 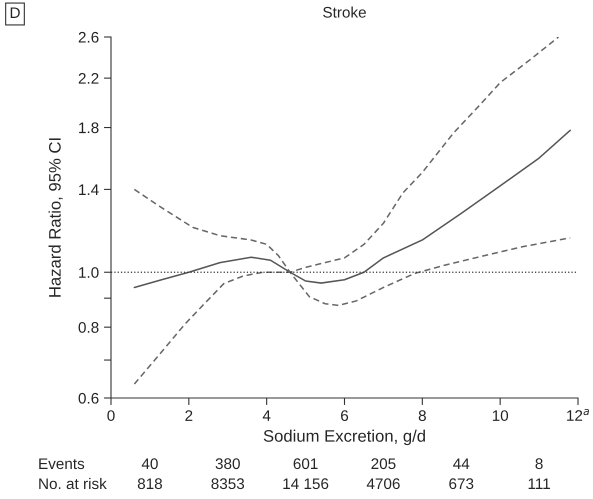 What do you see at coordinates (344, 416) in the screenshot?
I see `x-tick-label: 6` at bounding box center [344, 416].